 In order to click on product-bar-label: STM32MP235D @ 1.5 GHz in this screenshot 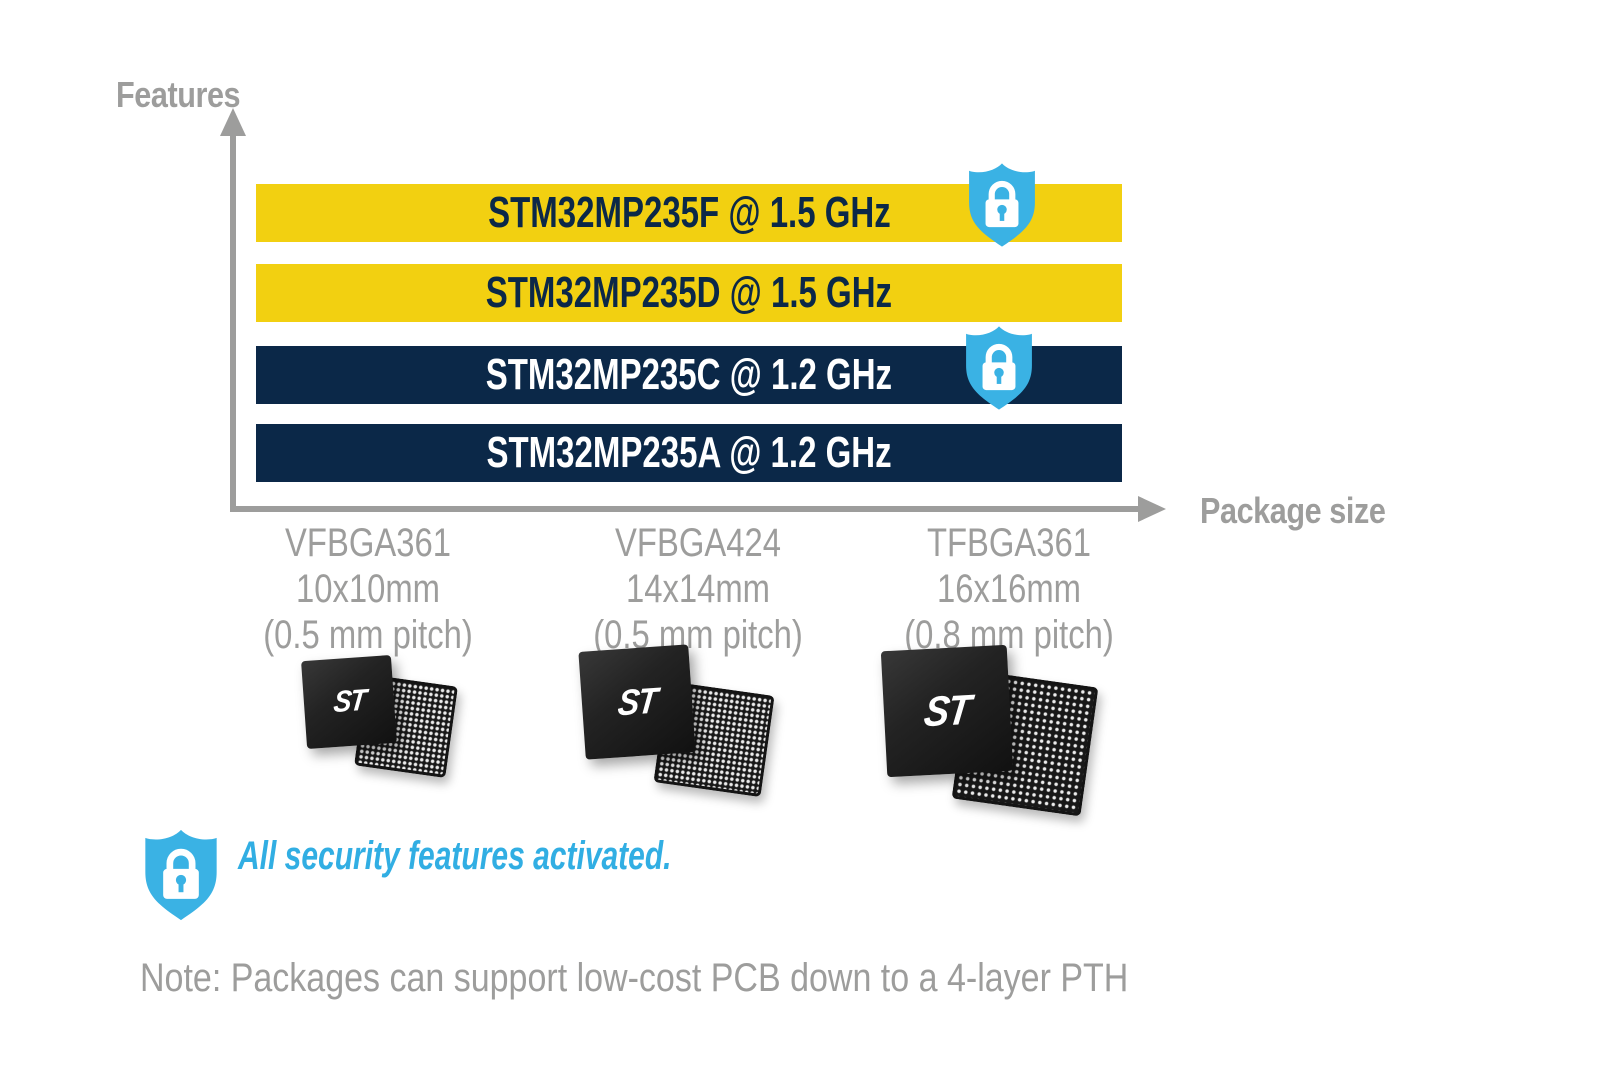, I will do `click(689, 292)`.